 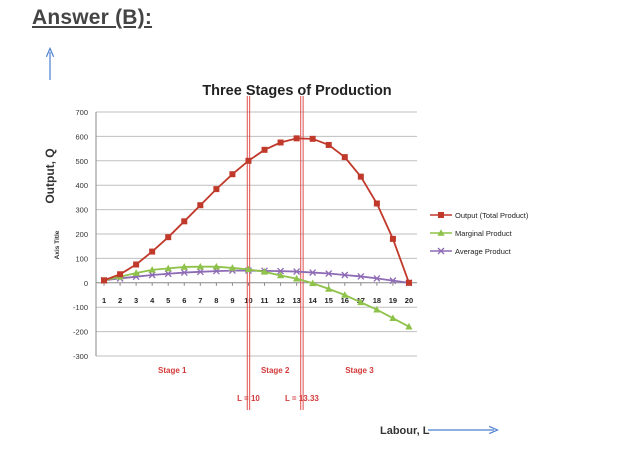 I want to click on y-axis-title: Axis Title, so click(x=57, y=244).